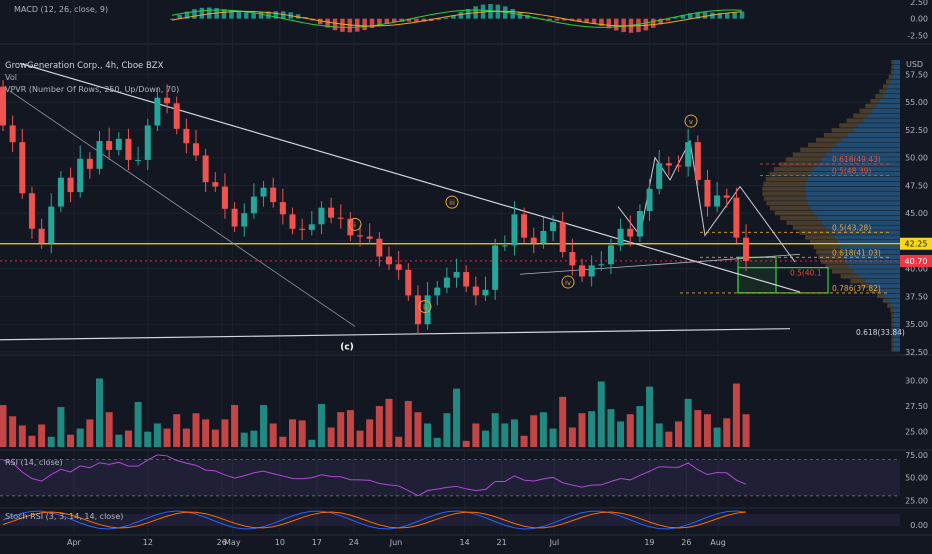 This screenshot has width=932, height=554. I want to click on current-price-badge, so click(916, 260).